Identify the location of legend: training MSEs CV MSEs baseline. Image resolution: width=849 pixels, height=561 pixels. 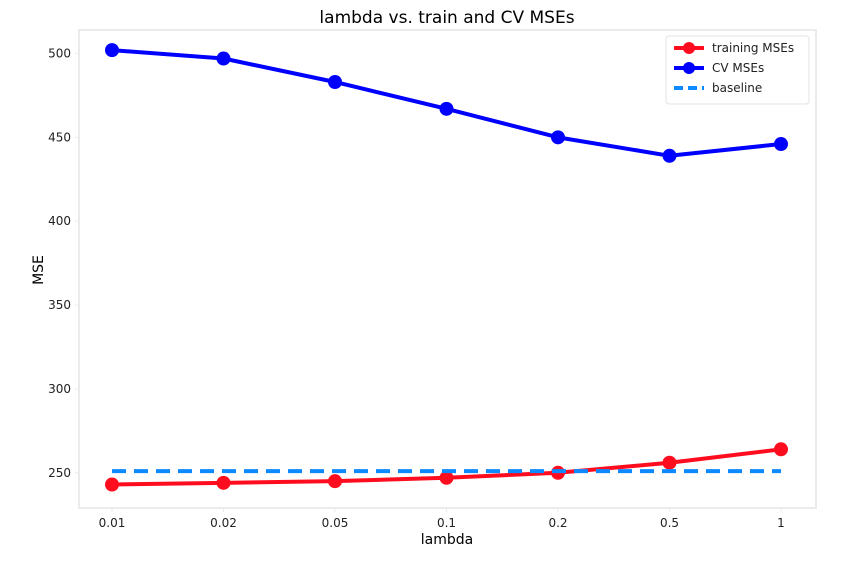
(737, 70).